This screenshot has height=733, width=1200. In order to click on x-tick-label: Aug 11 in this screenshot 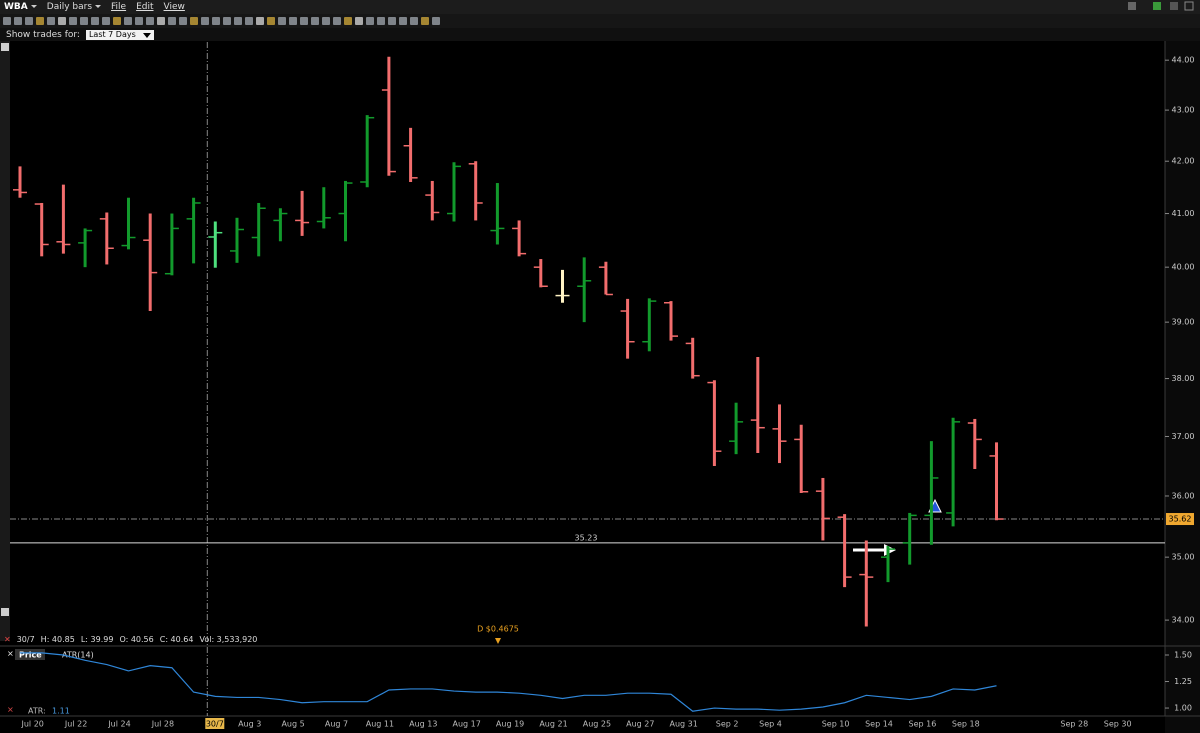, I will do `click(380, 724)`.